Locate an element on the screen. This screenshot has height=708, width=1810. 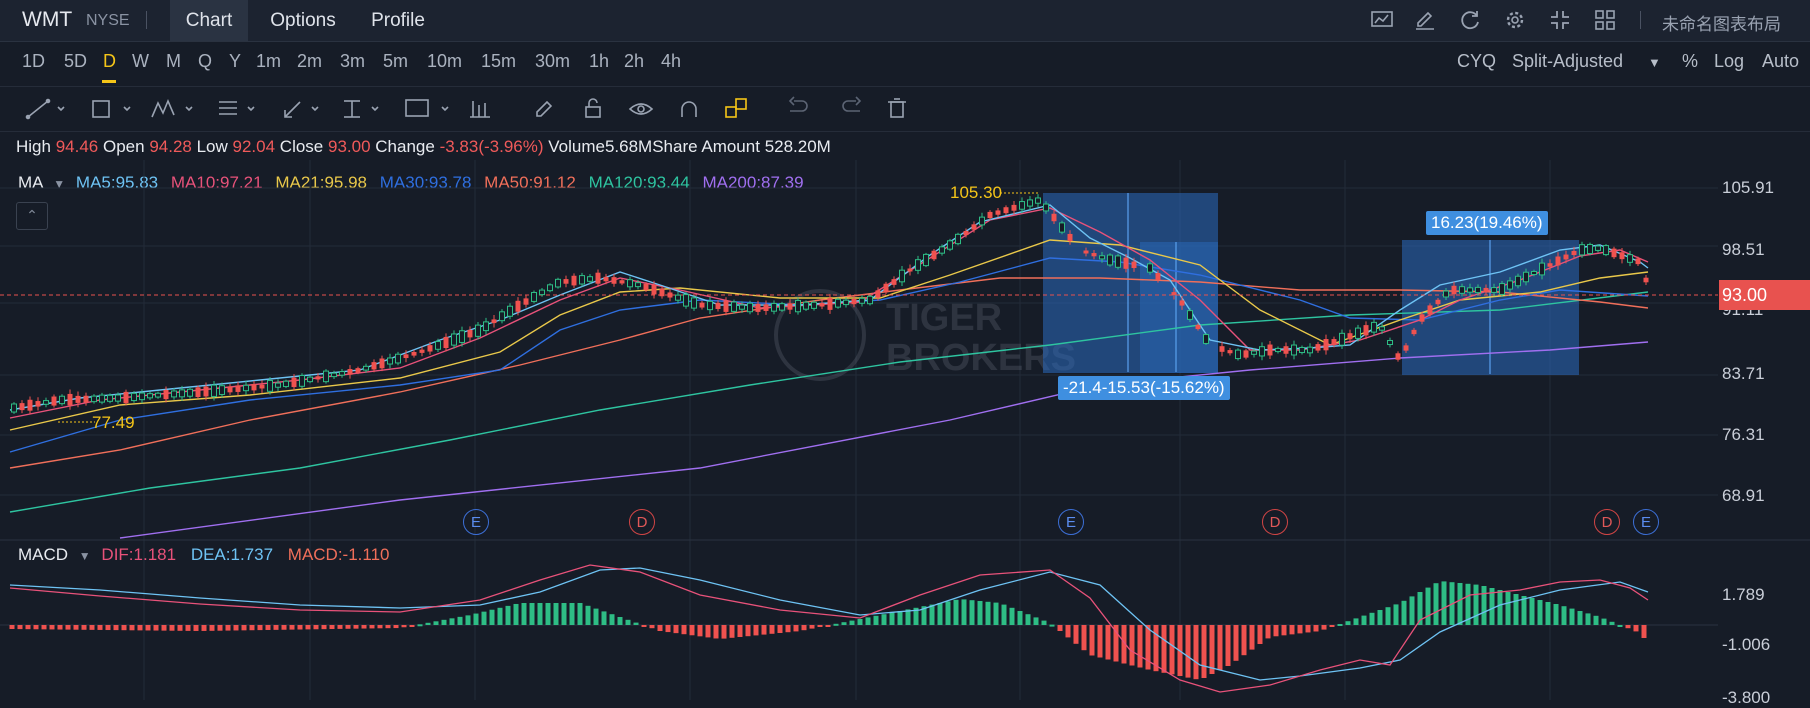
adjust-dropdown: Split-Adjusted is located at coordinates (1568, 61).